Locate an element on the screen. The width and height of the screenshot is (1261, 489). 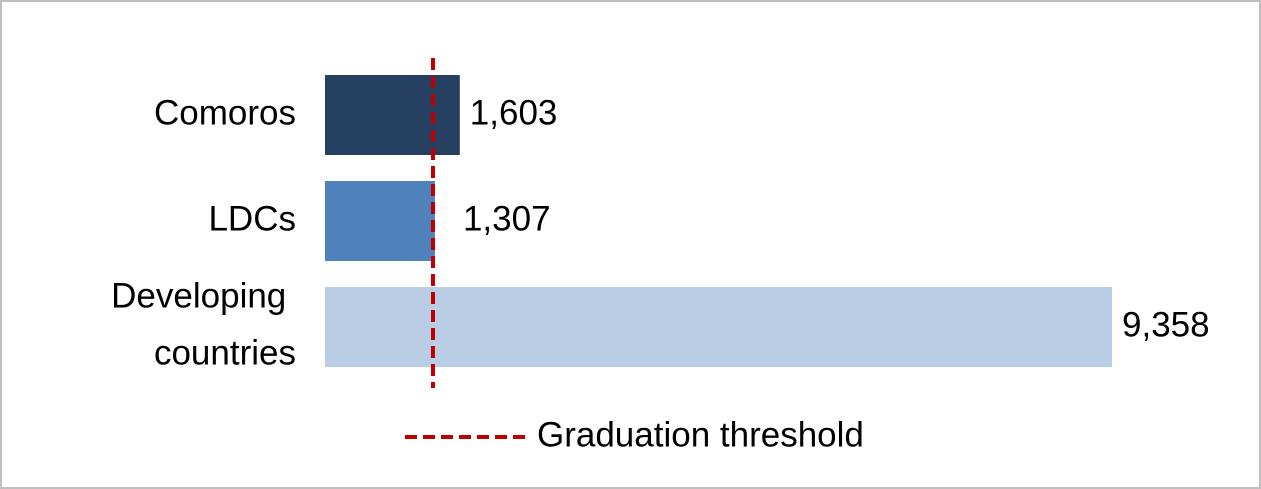
category-label: LDCs is located at coordinates (252, 218).